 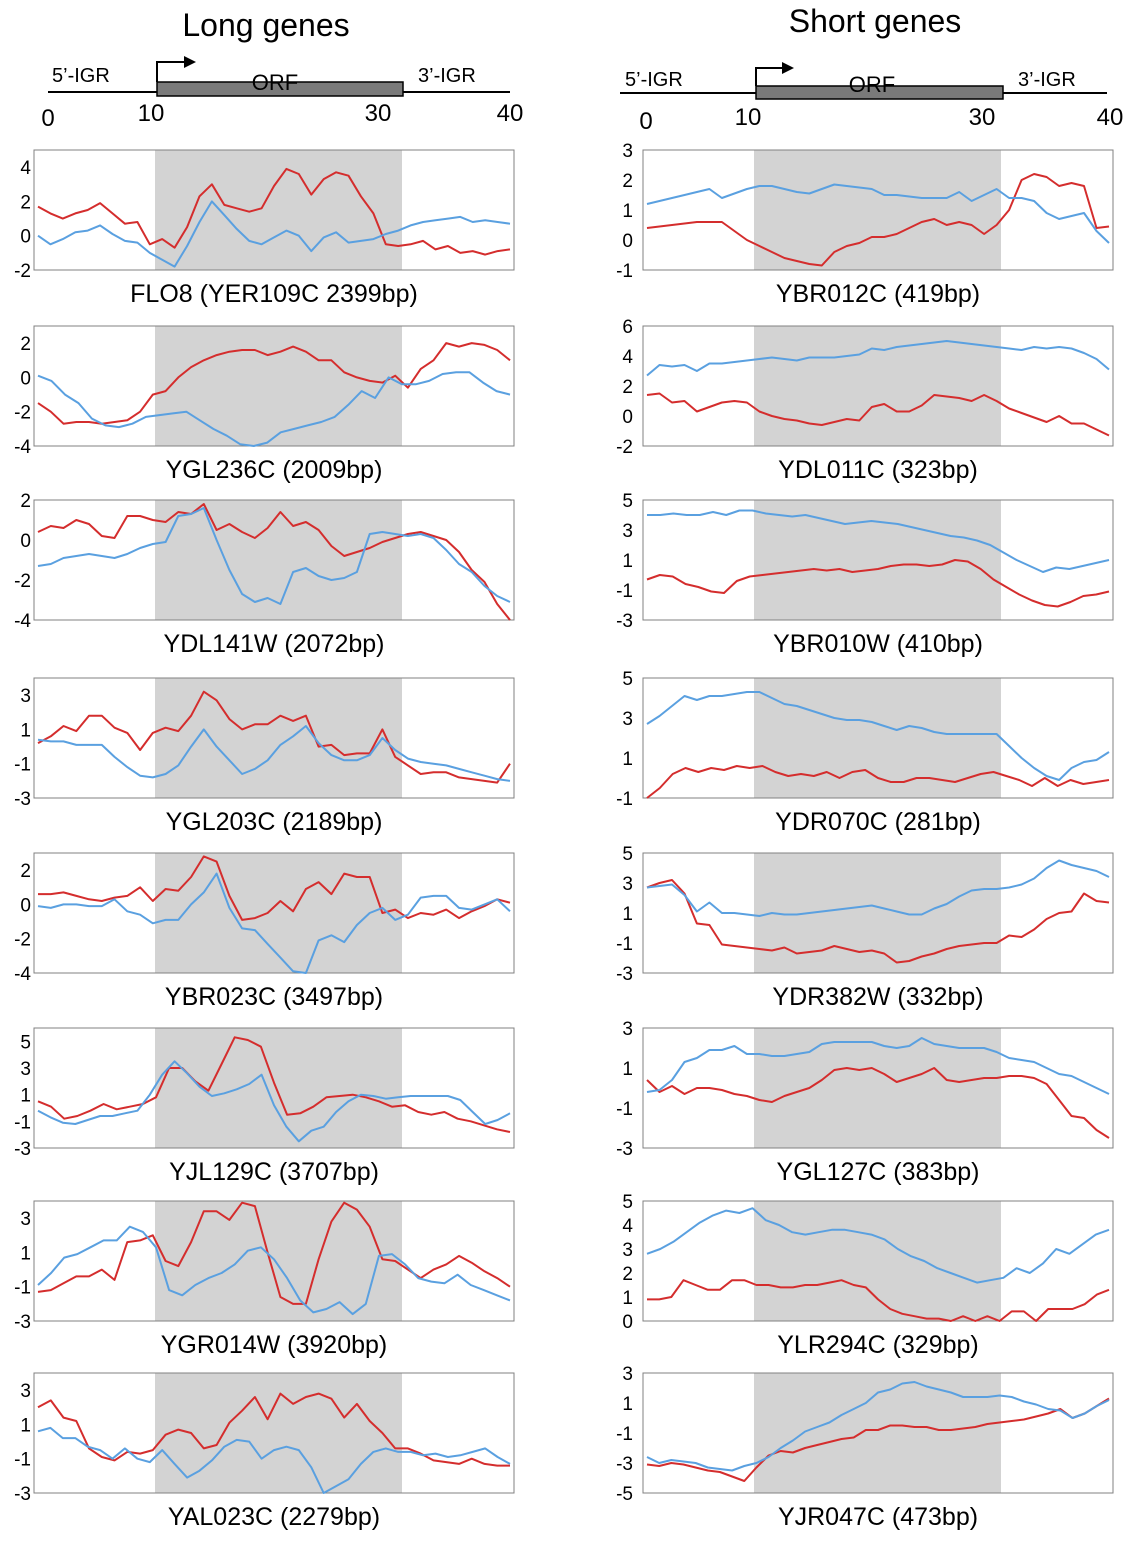 I want to click on y-tick-label: 4, so click(x=627, y=1226).